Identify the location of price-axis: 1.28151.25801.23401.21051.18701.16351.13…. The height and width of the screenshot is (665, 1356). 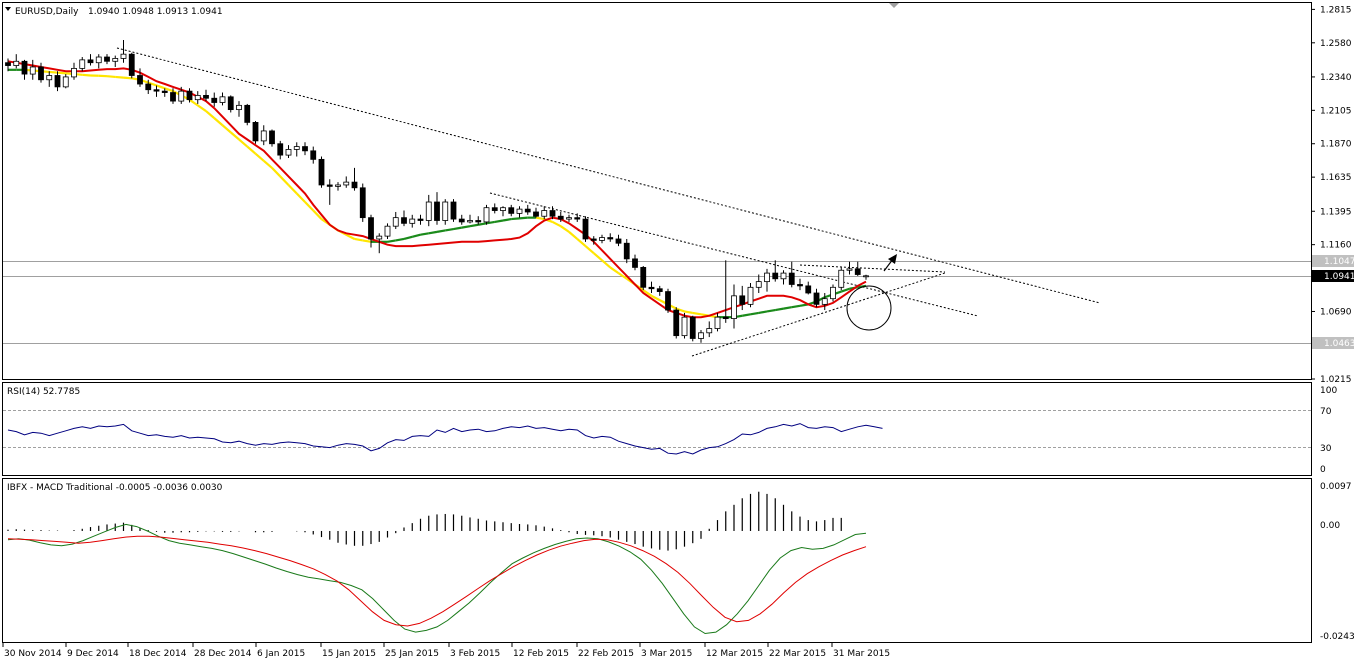
(1331, 195).